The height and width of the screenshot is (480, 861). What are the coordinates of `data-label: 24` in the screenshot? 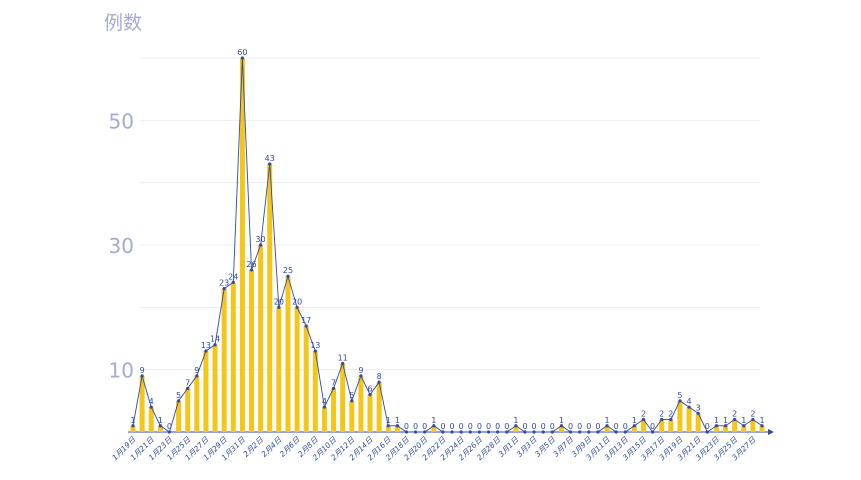 It's located at (233, 276).